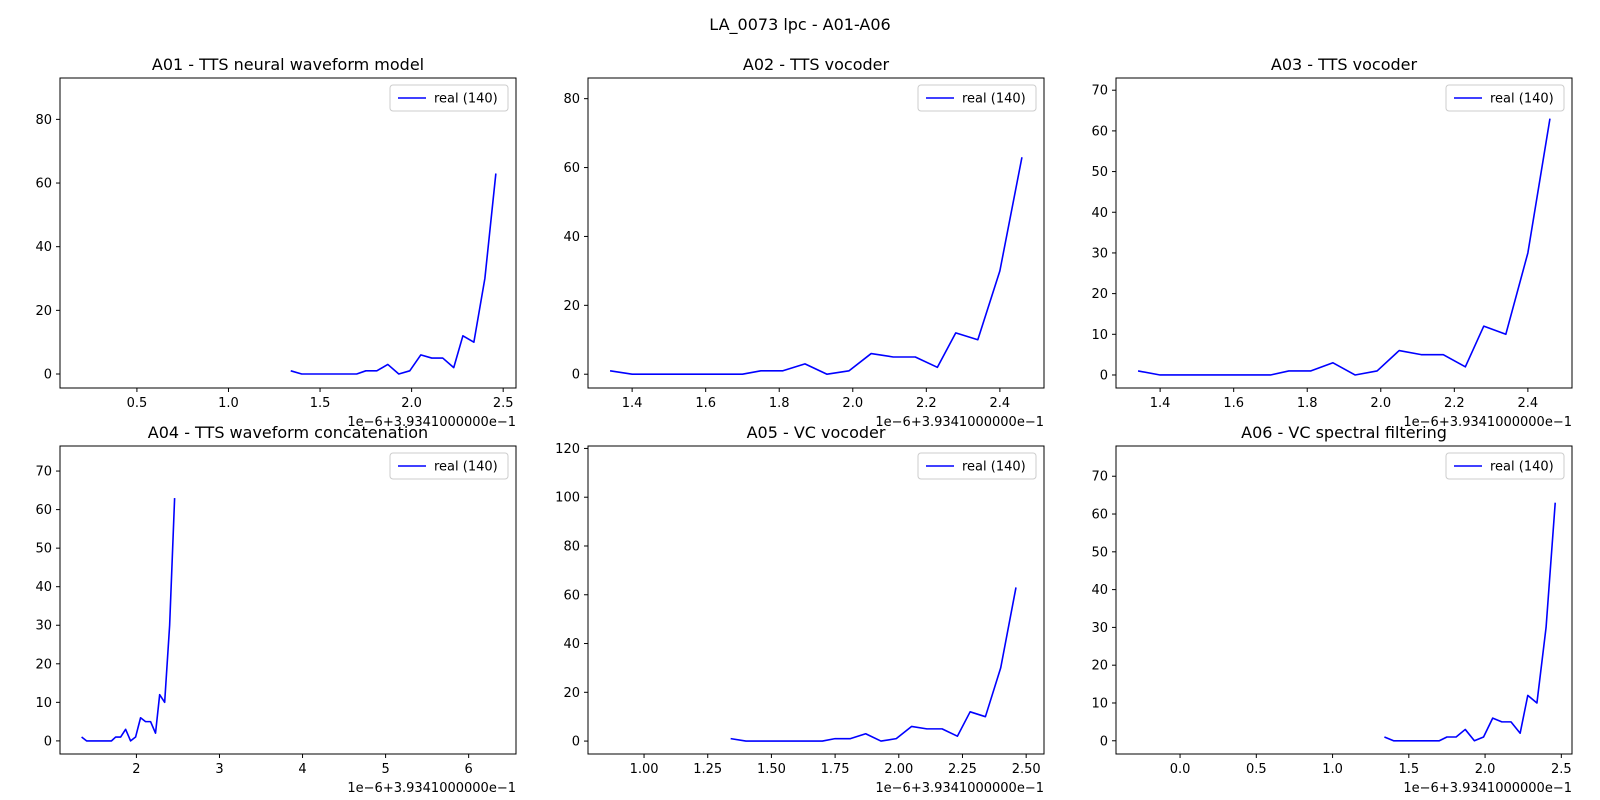  Describe the element at coordinates (1344, 64) in the screenshot. I see `subplot-title: A03 - TTS vocoder` at that location.